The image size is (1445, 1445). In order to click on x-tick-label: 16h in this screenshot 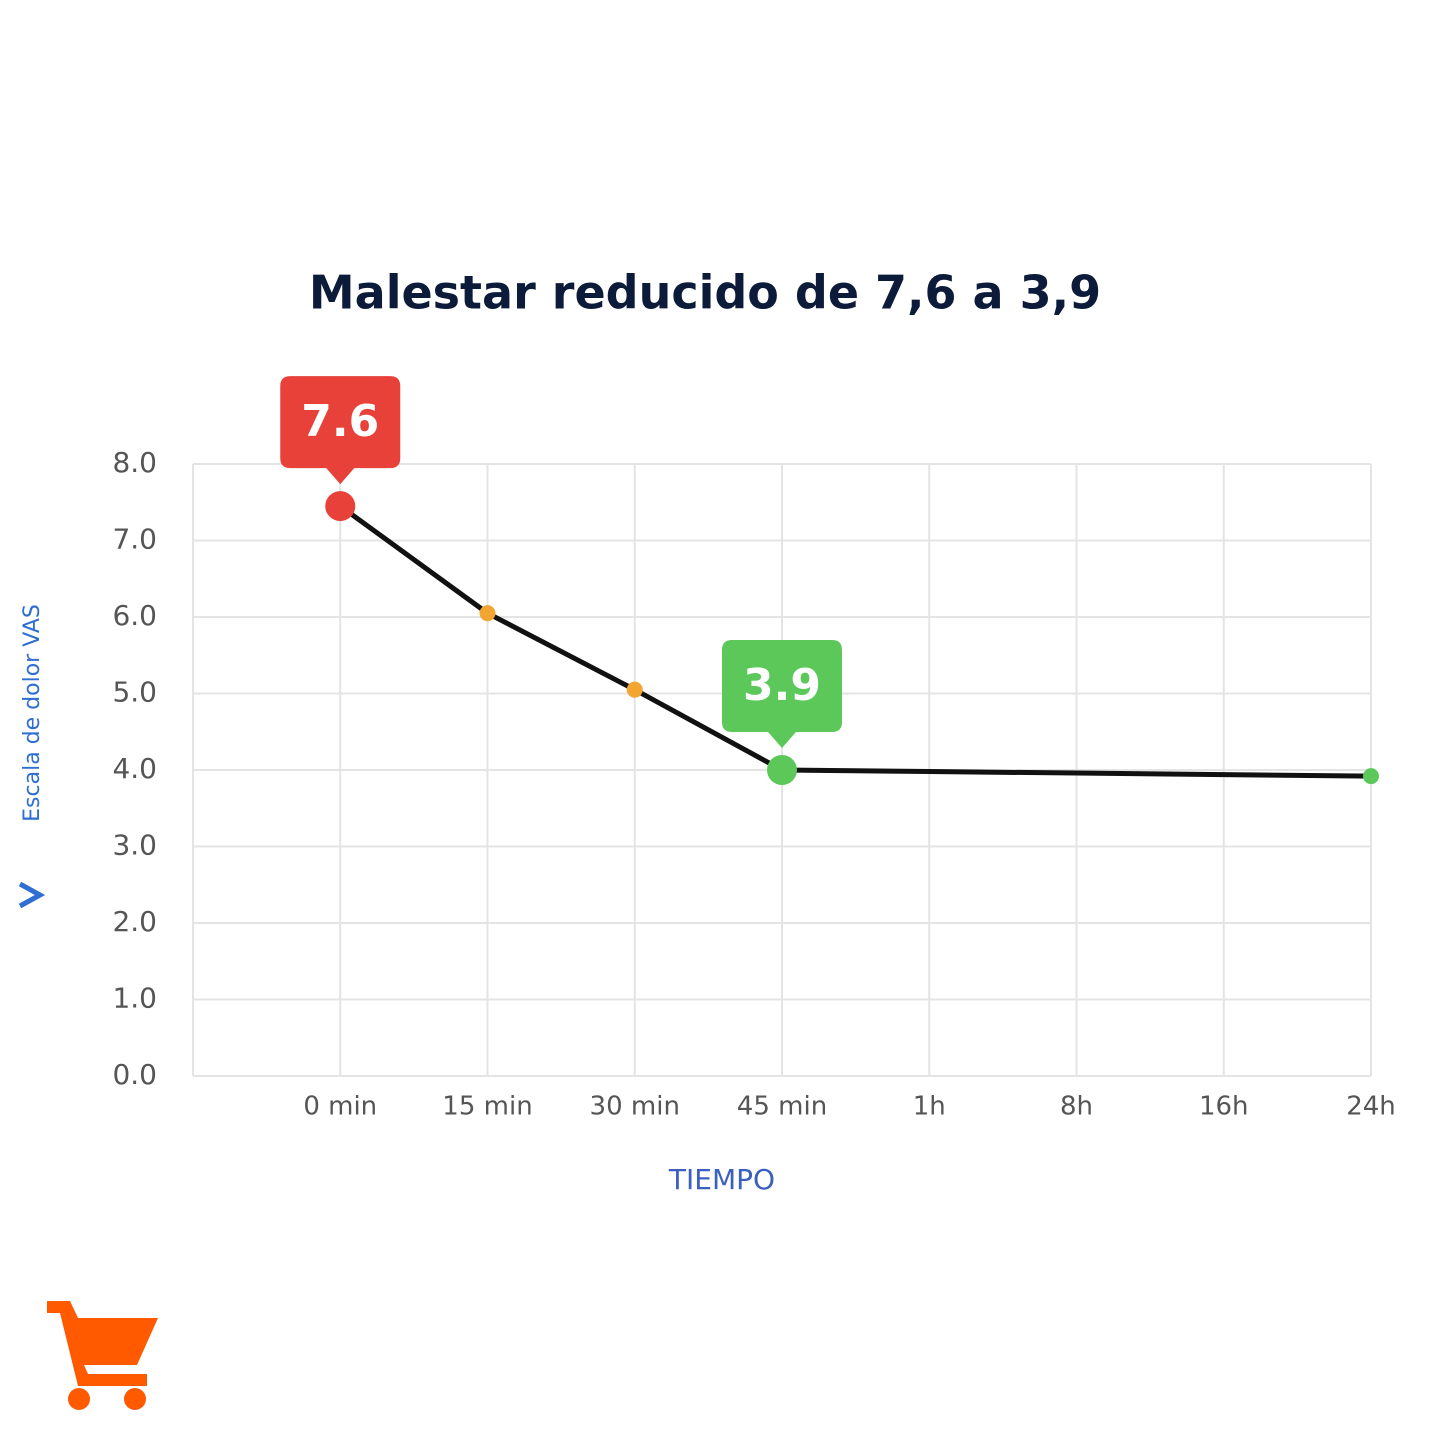, I will do `click(1224, 1107)`.